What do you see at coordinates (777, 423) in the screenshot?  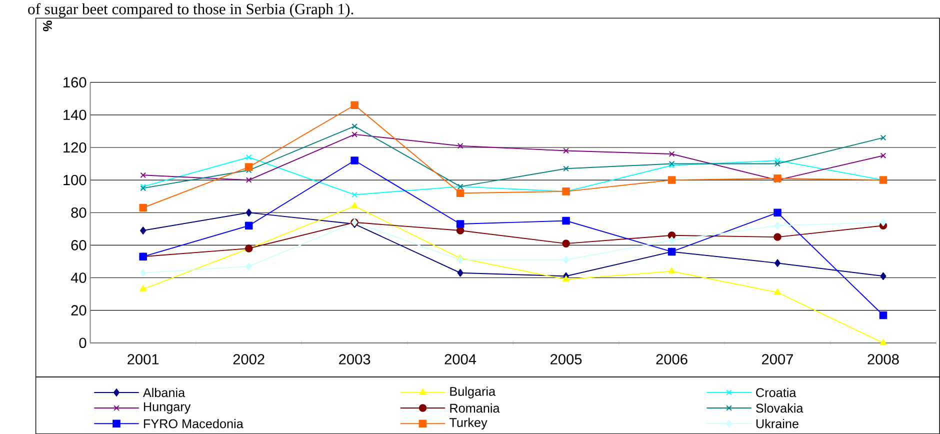 I see `legend-label: Ukraine` at bounding box center [777, 423].